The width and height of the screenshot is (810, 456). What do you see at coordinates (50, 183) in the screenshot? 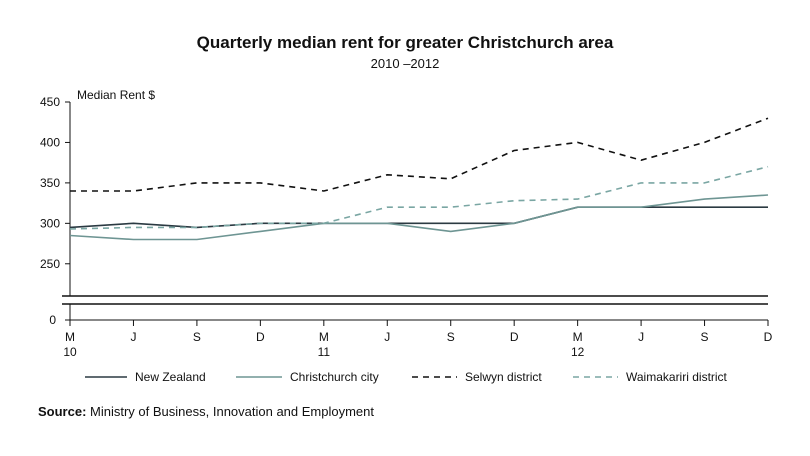
I see `y-tick-label: 350` at bounding box center [50, 183].